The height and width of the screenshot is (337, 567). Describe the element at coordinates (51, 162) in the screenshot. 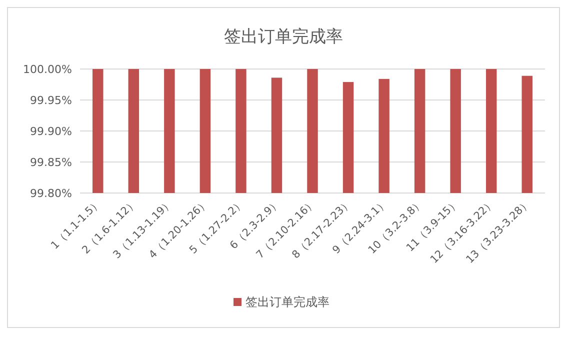

I see `y-tick-label: 99.85%` at that location.